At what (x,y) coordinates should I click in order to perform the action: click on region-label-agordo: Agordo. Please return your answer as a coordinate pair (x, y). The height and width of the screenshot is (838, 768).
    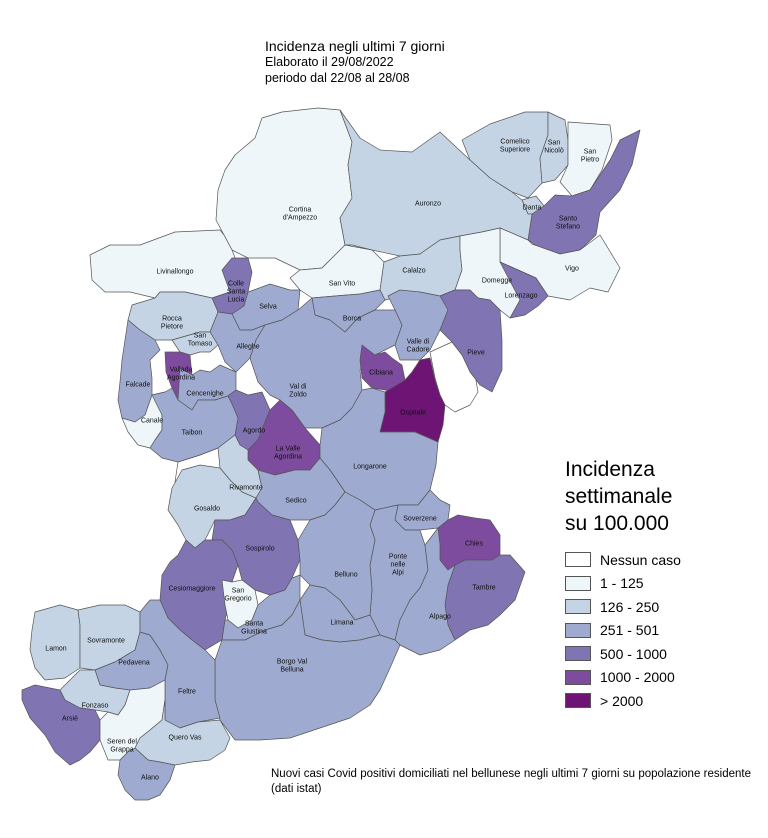
    Looking at the image, I should click on (254, 431).